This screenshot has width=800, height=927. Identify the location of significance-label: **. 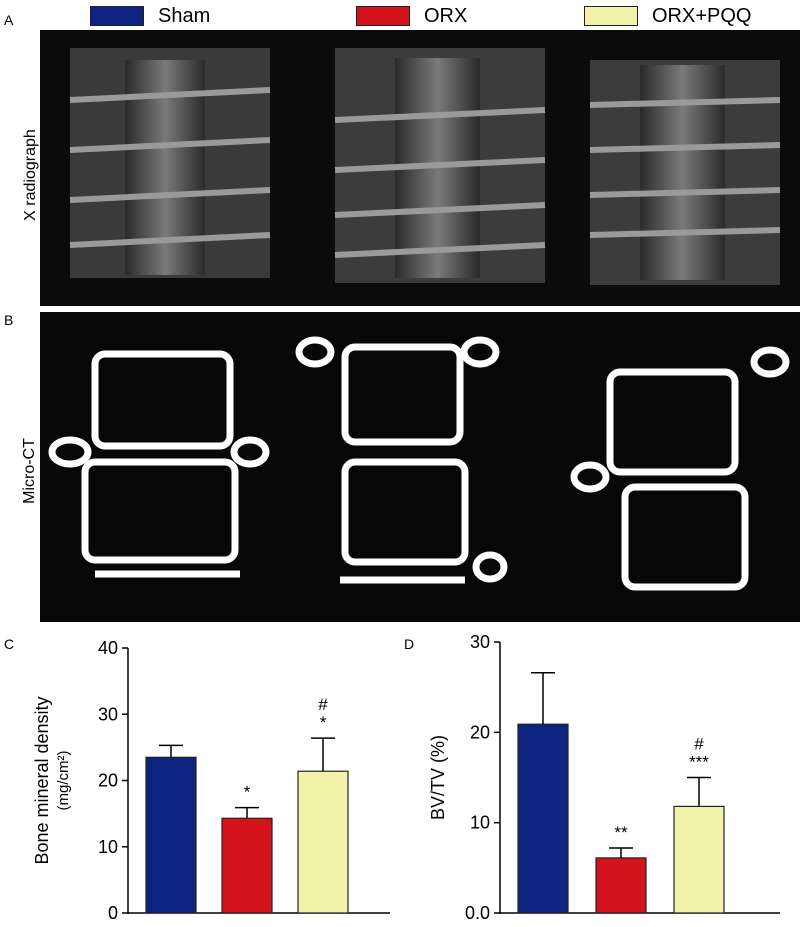
(621, 832).